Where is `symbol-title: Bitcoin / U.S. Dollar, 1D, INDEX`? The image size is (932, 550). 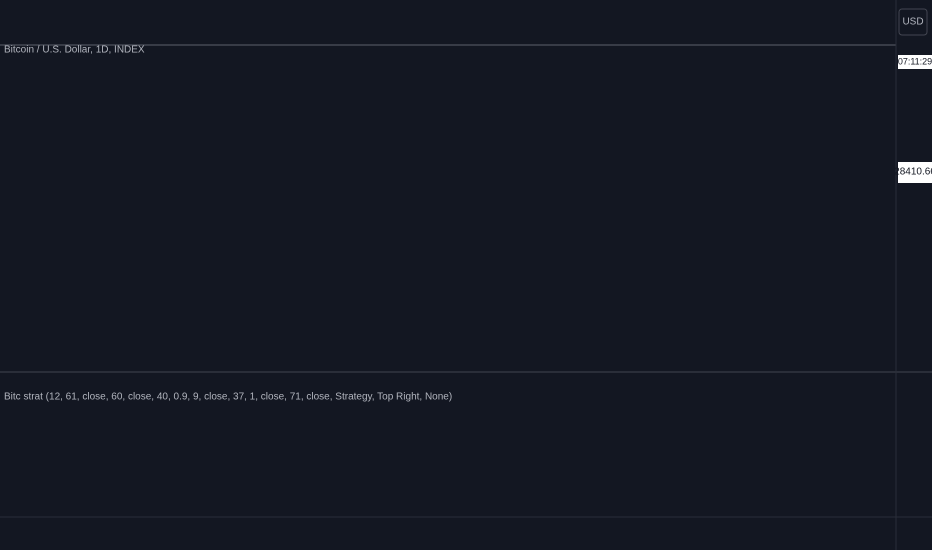 symbol-title: Bitcoin / U.S. Dollar, 1D, INDEX is located at coordinates (74, 50).